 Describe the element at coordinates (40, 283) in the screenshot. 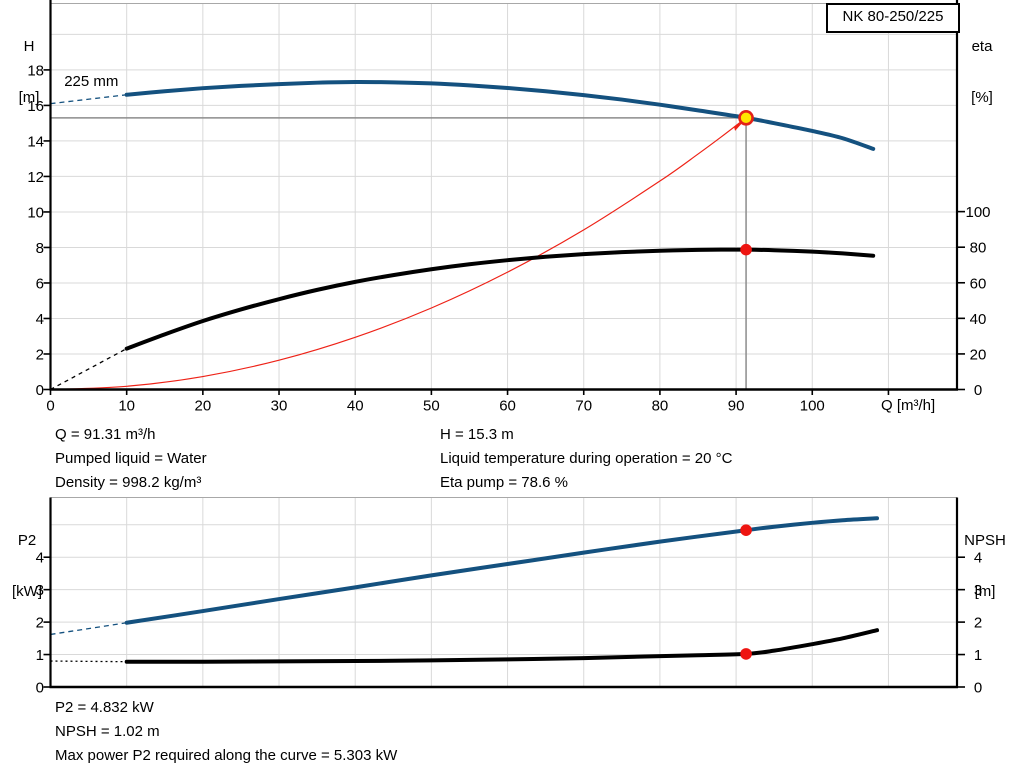

I see `left-tick-label: 6` at that location.